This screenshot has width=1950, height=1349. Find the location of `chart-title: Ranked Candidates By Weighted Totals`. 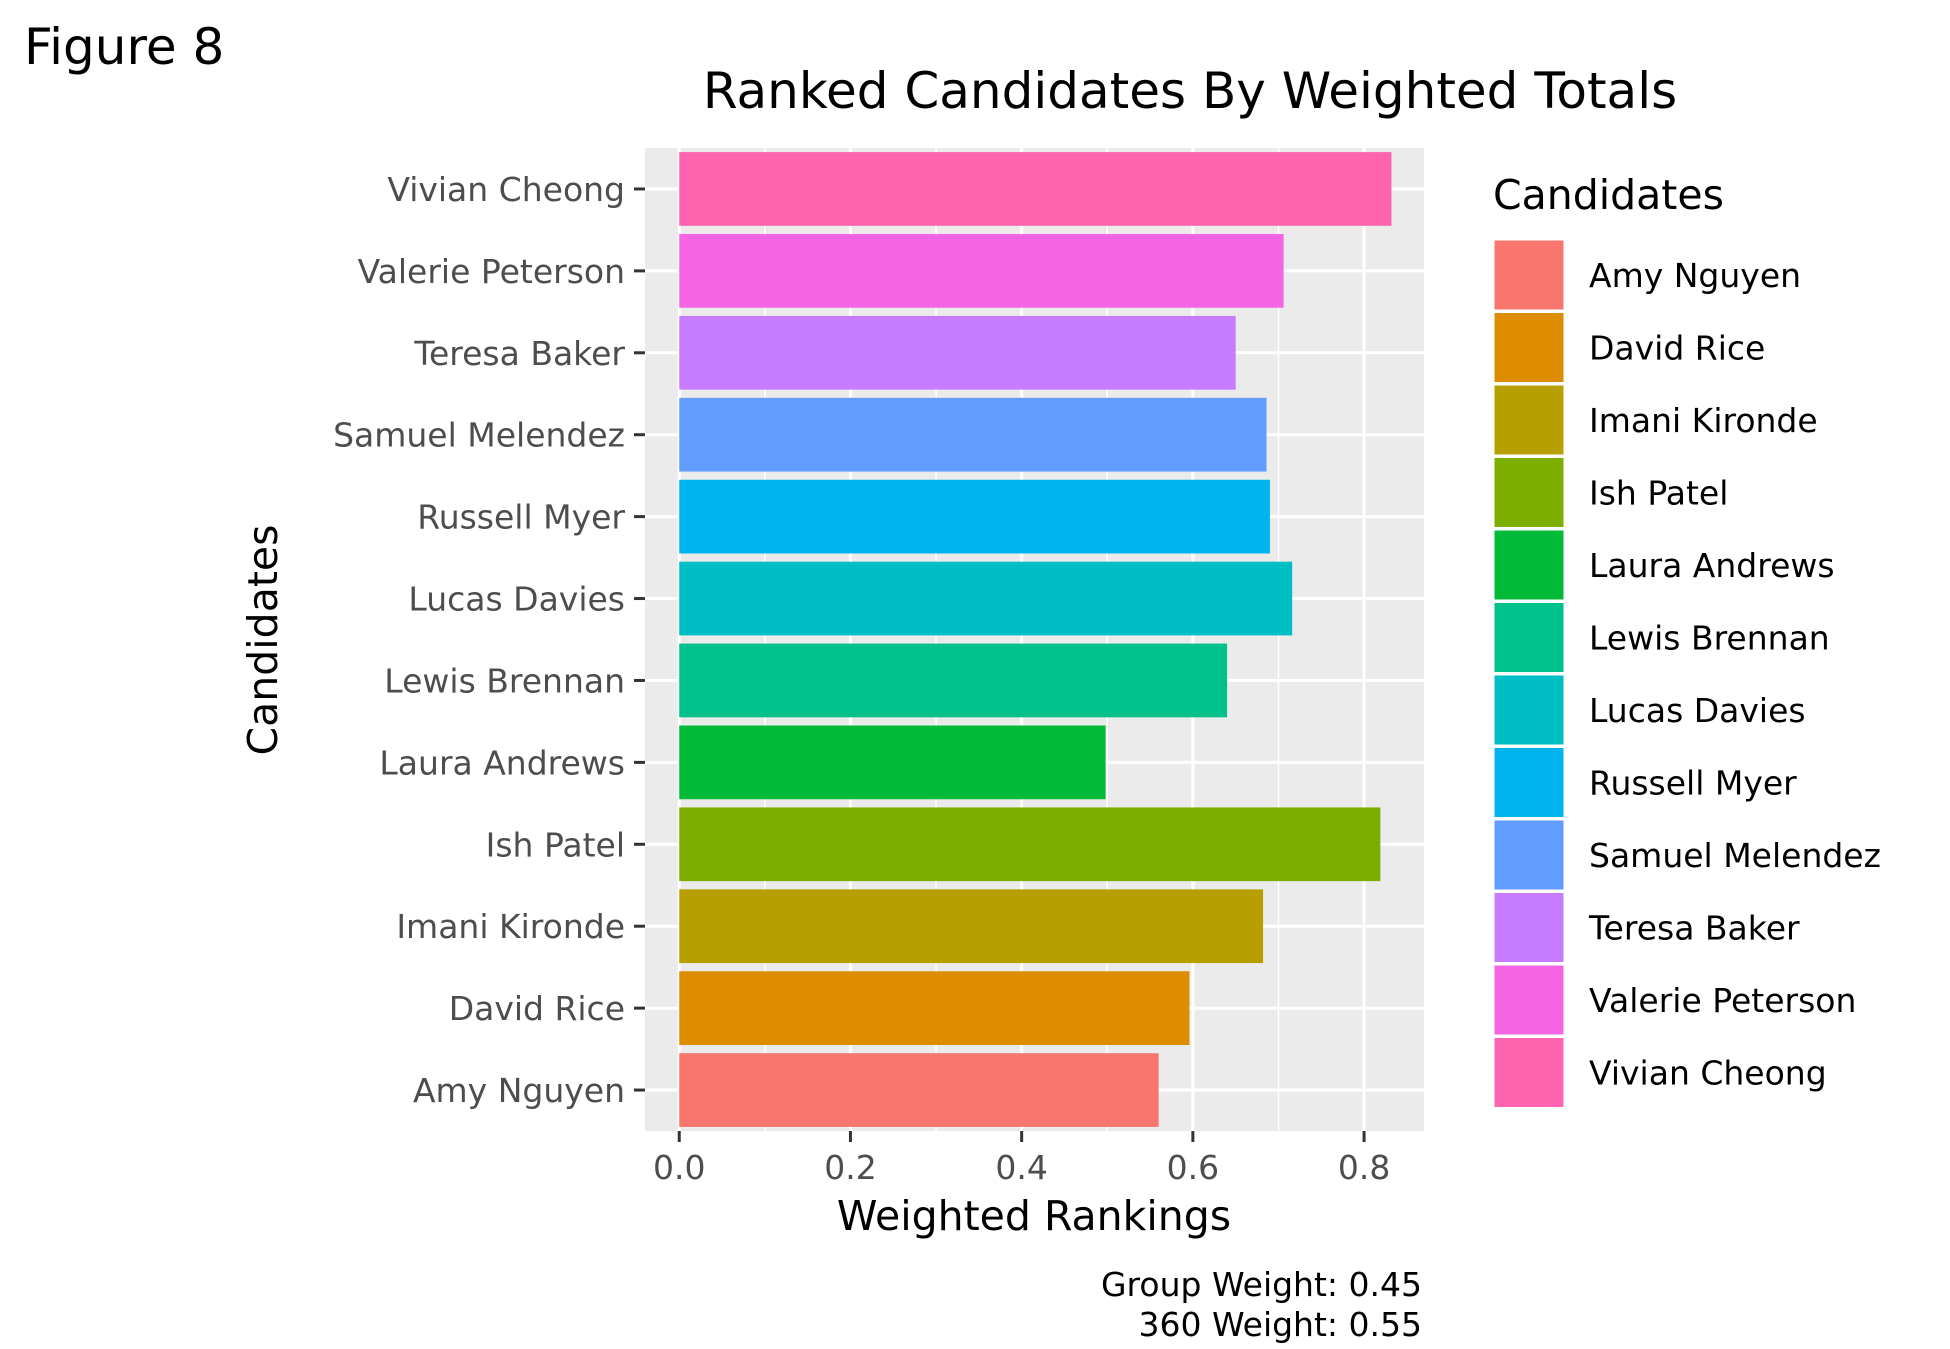

chart-title: Ranked Candidates By Weighted Totals is located at coordinates (1190, 91).